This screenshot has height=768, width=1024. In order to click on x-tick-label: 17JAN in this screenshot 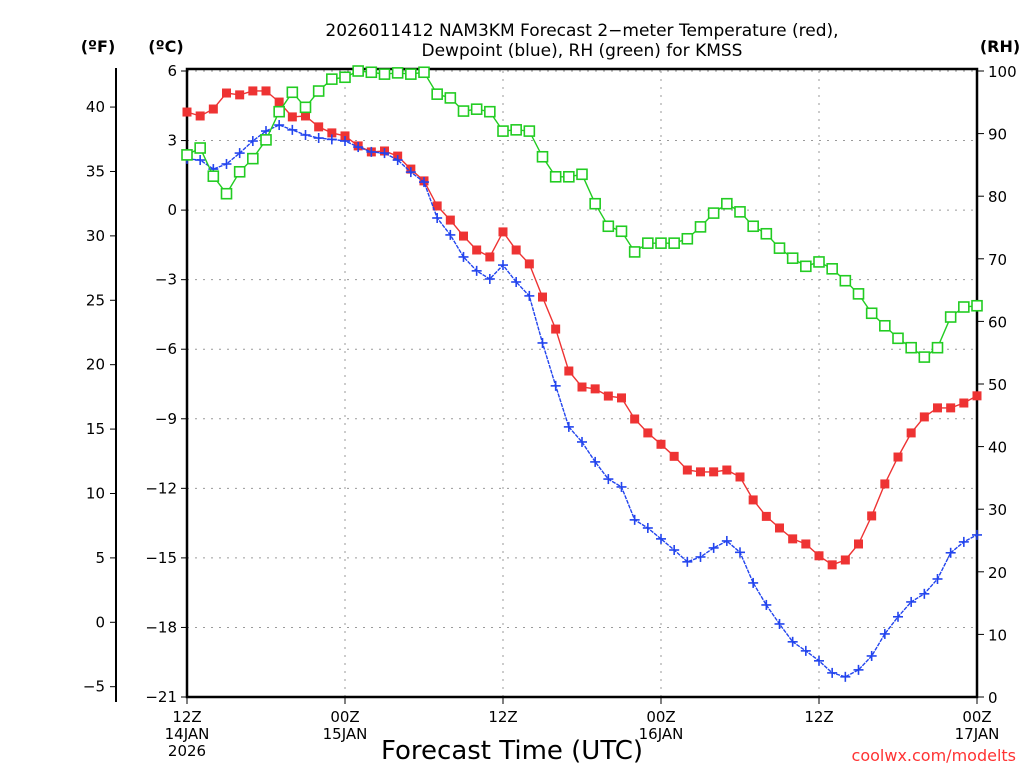, I will do `click(977, 734)`.